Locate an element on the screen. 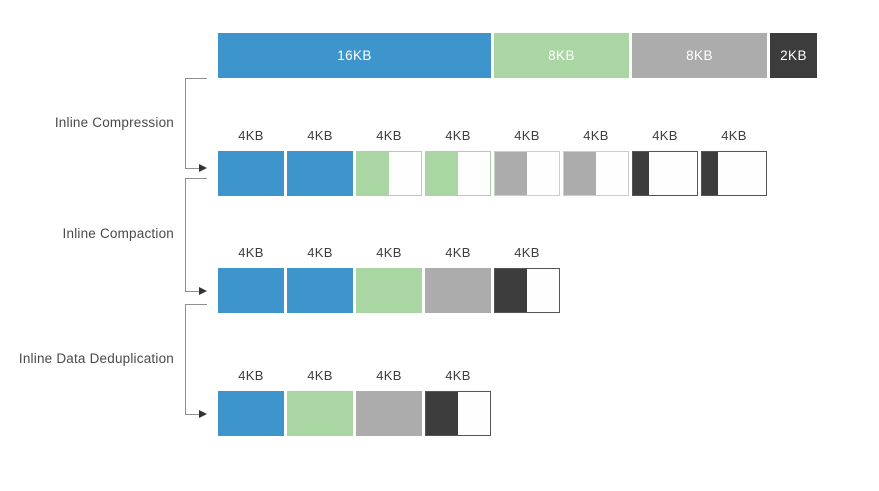 This screenshot has width=879, height=491. block-size-label: 2KB is located at coordinates (793, 55).